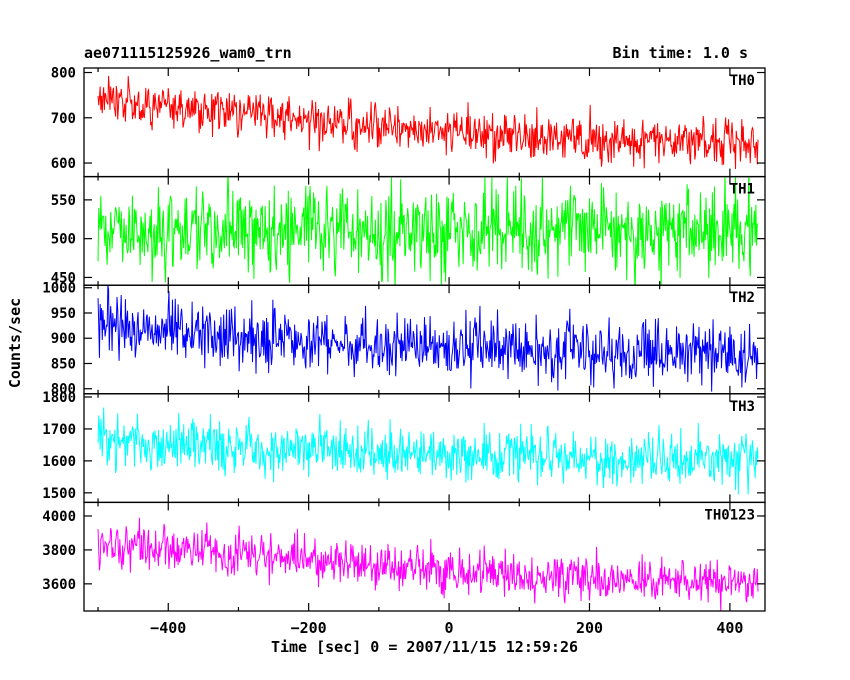 This screenshot has width=850, height=680. I want to click on panel-label-th2: TH2, so click(742, 298).